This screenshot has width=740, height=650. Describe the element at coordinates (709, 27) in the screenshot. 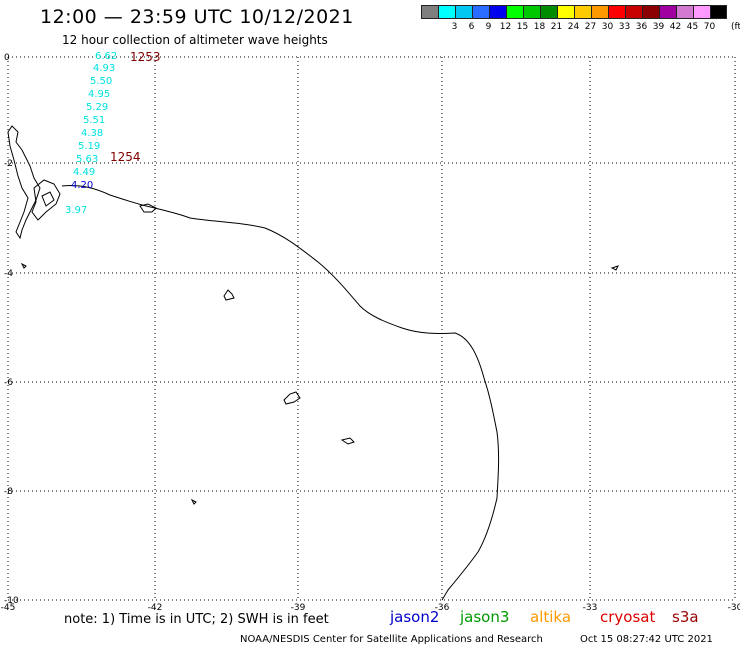

I see `legend-label: 70` at that location.